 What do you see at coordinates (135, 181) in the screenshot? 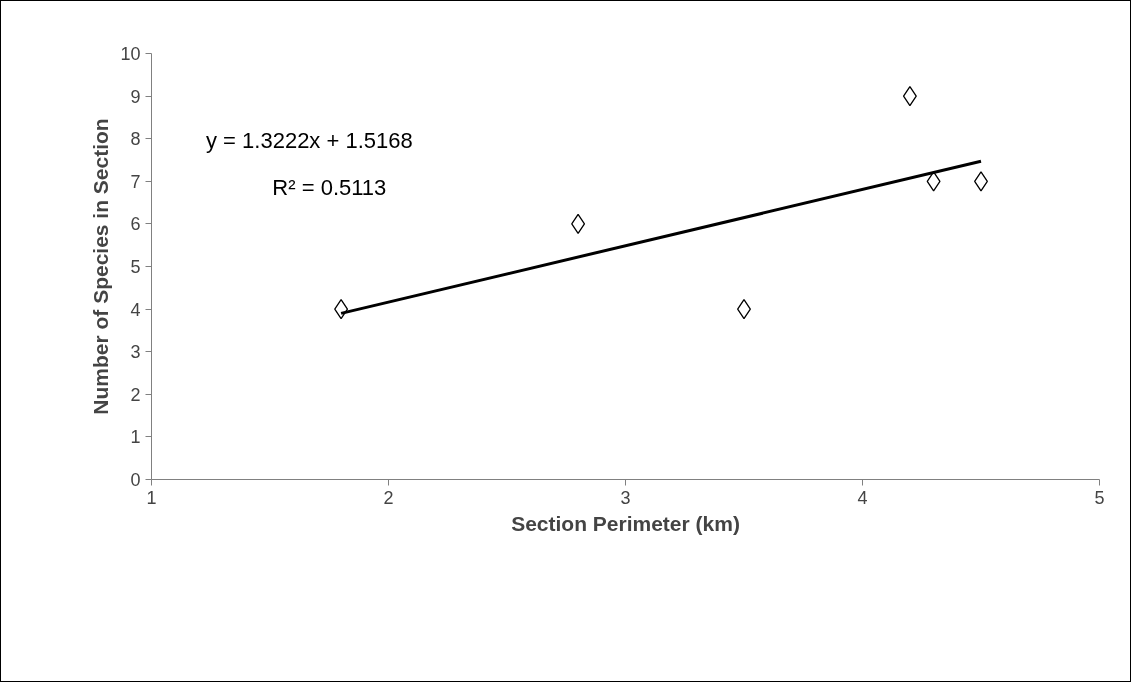
I see `y-tick-label: 7` at bounding box center [135, 181].